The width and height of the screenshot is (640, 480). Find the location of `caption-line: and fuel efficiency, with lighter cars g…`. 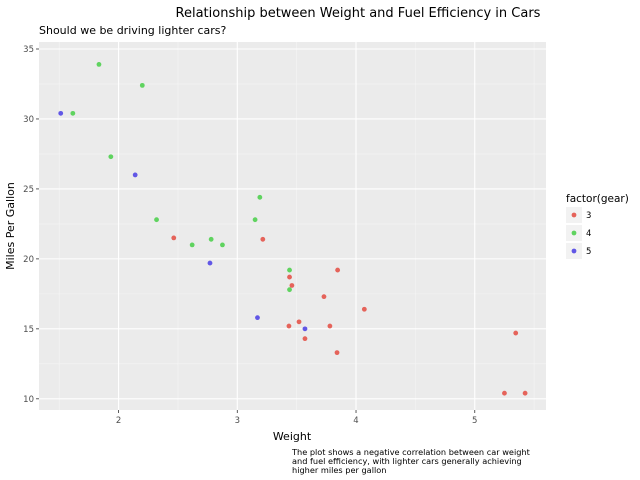

caption-line: and fuel efficiency, with lighter cars g… is located at coordinates (407, 461).